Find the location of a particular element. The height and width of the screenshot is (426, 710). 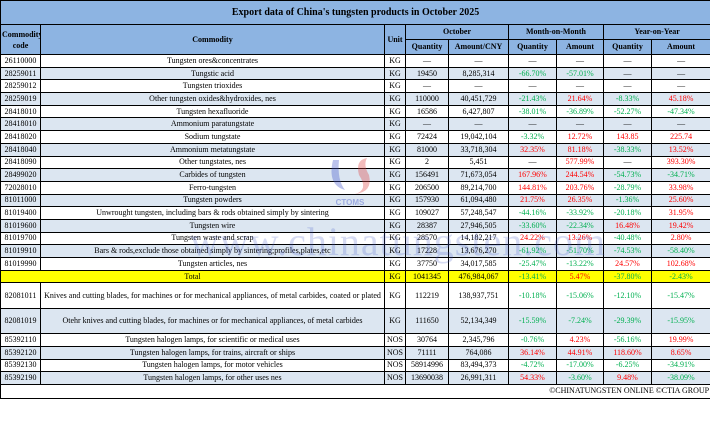

commodity-name: Tungsten wire is located at coordinates (212, 225).